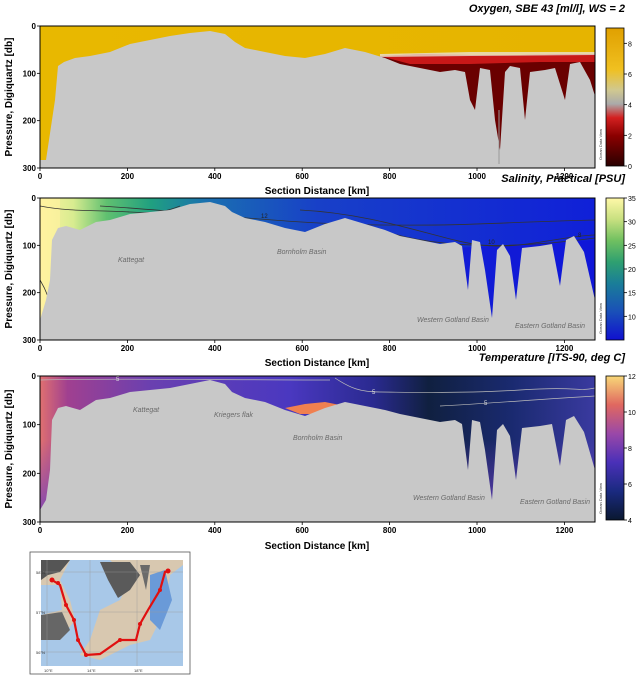 The height and width of the screenshot is (682, 640). What do you see at coordinates (48, 670) in the screenshot?
I see `map-lon-label-1: 10°E` at bounding box center [48, 670].